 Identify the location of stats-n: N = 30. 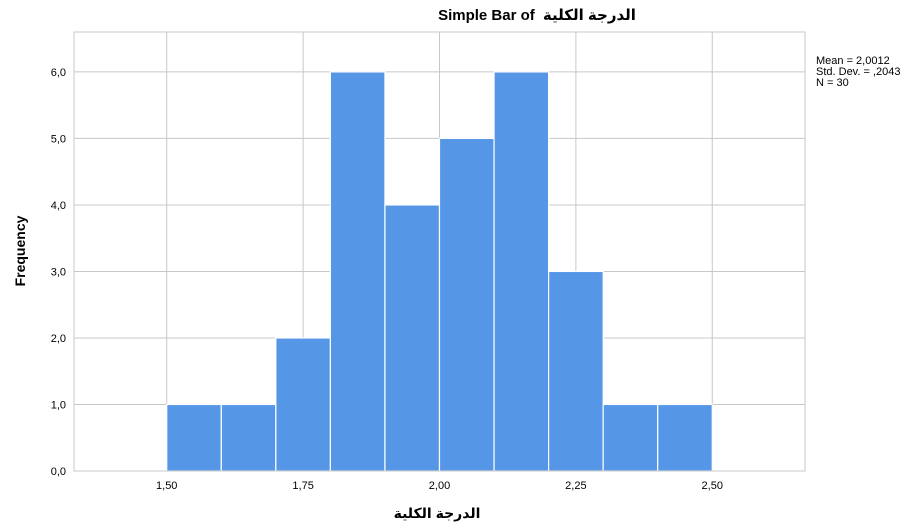
(832, 83).